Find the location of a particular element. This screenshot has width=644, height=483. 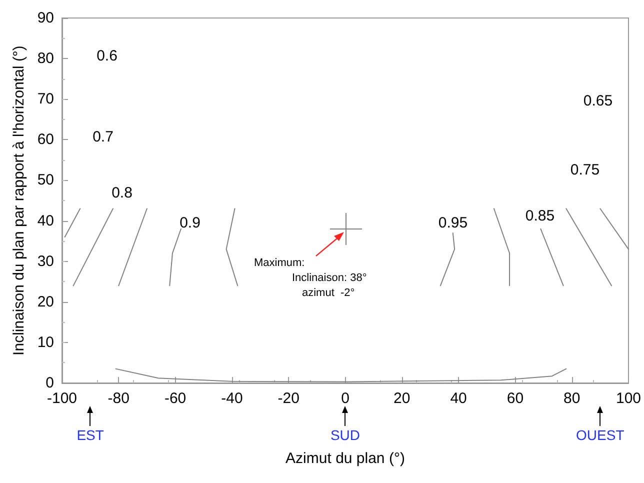

x-tick-label: 80 is located at coordinates (571, 398).